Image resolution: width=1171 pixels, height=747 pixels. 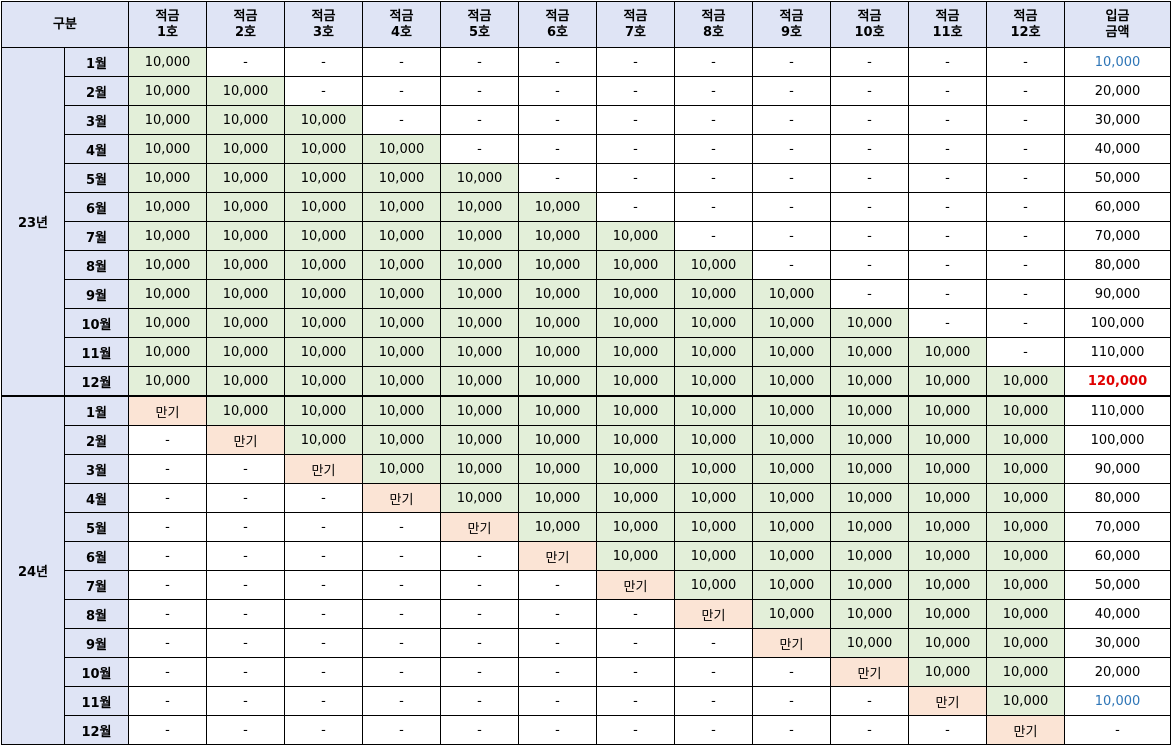 I want to click on deposit-total-cell: 10,000, so click(x=1117, y=62).